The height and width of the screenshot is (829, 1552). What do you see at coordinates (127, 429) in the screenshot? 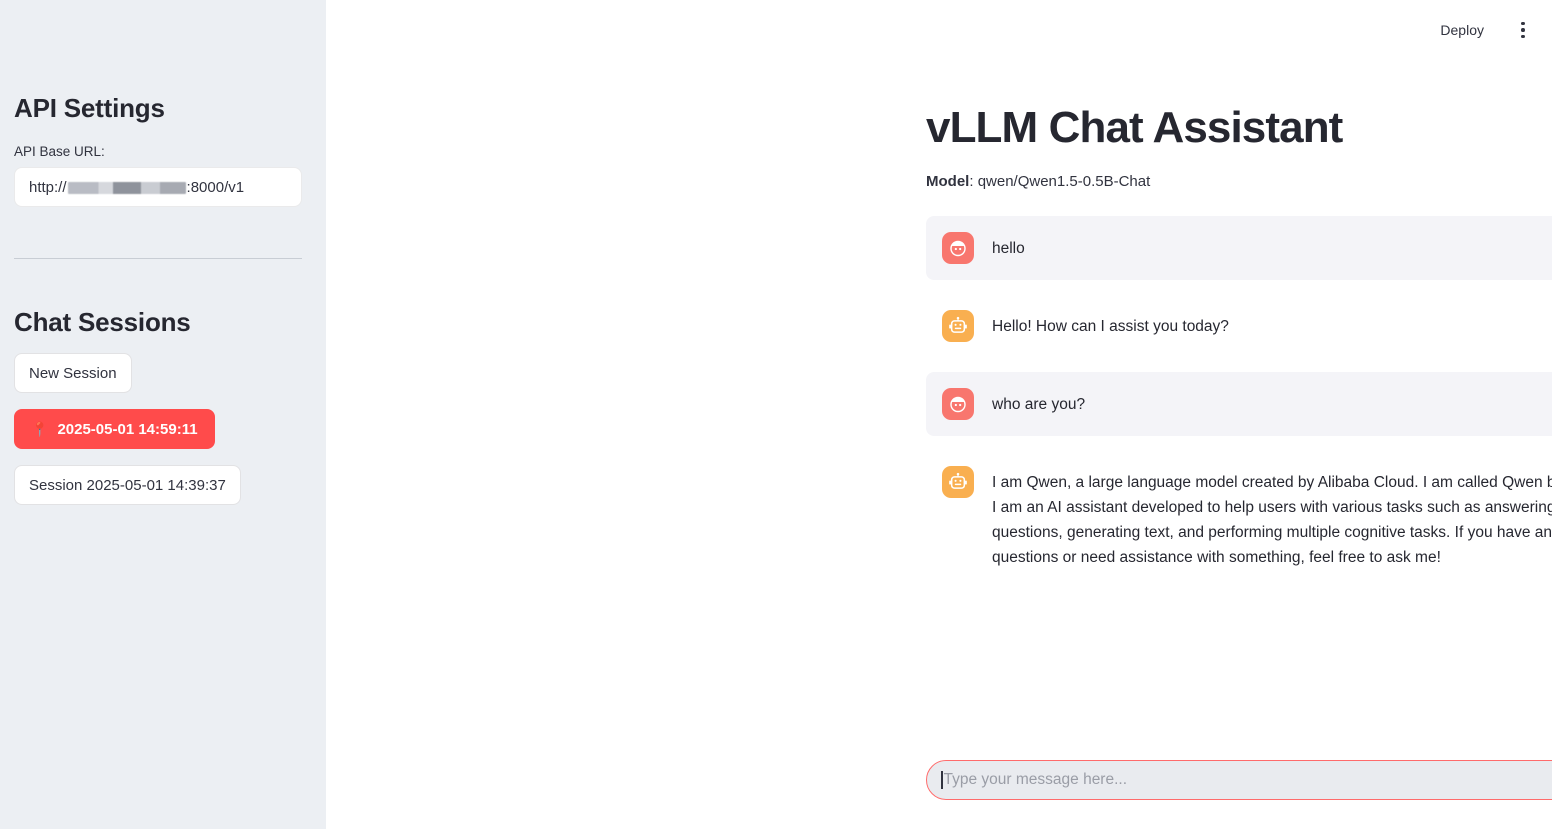
I see `session-item-active-label: 2025-05-01 14:59:11` at bounding box center [127, 429].